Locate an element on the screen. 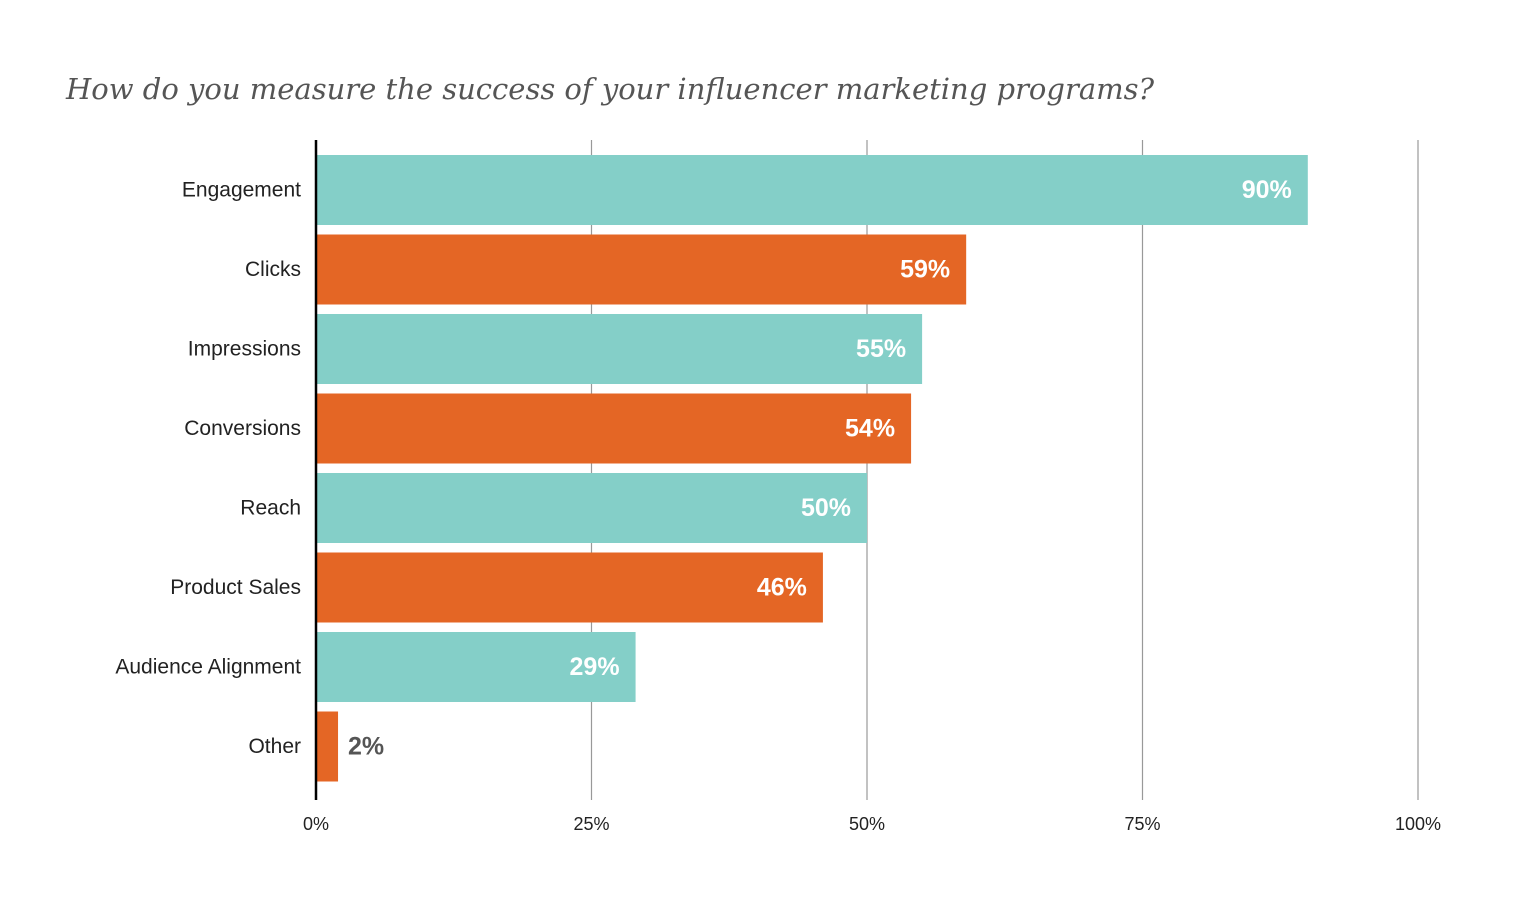 The width and height of the screenshot is (1522, 904). bar-engagement is located at coordinates (812, 190).